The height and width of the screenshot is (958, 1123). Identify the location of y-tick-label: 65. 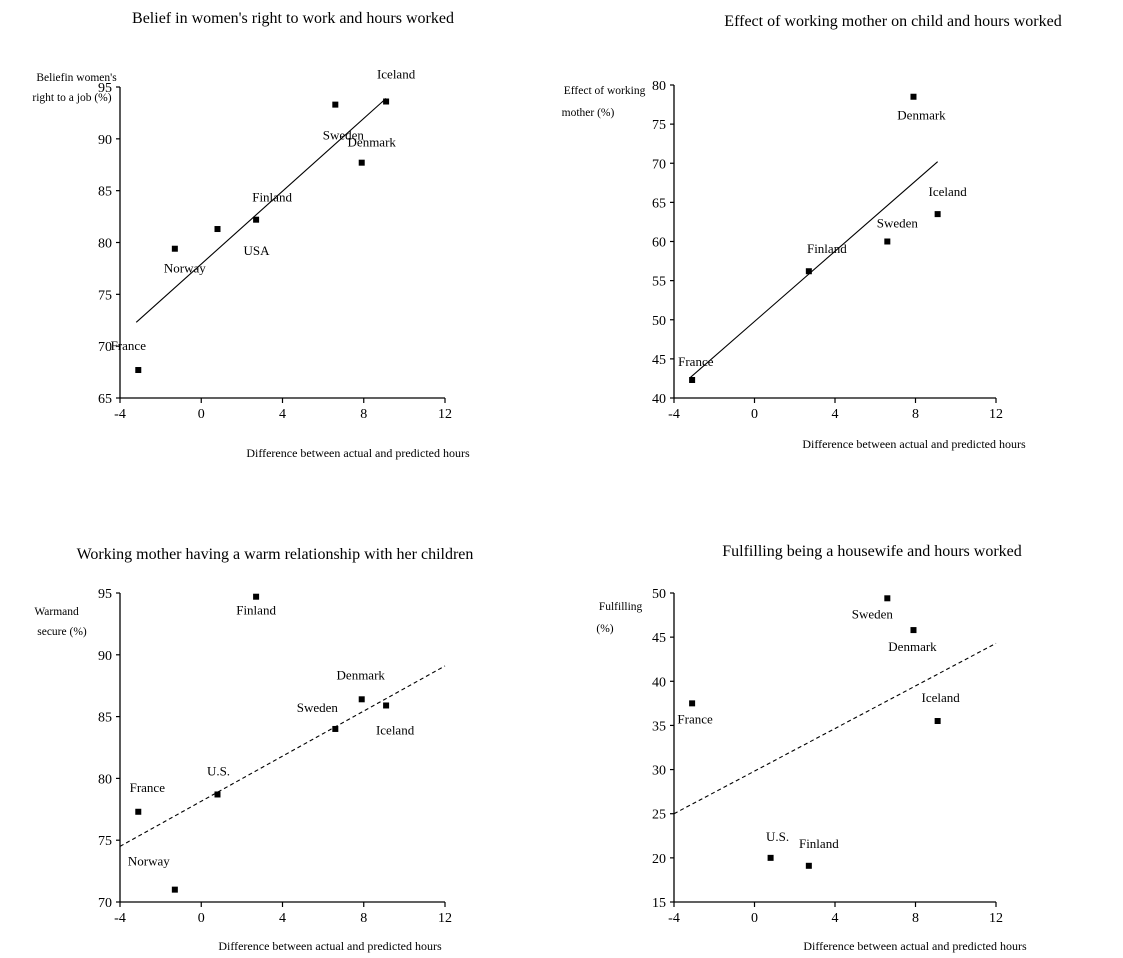
(659, 203).